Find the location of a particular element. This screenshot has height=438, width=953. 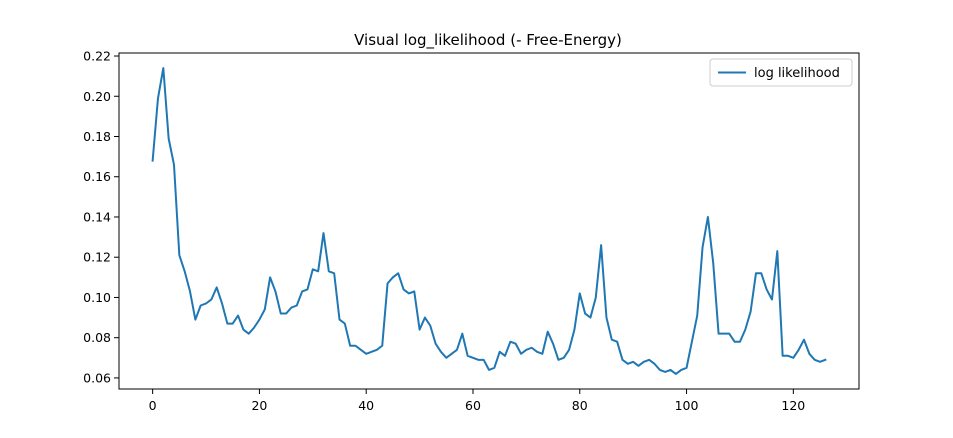

x-tick-label: 20 is located at coordinates (259, 405).